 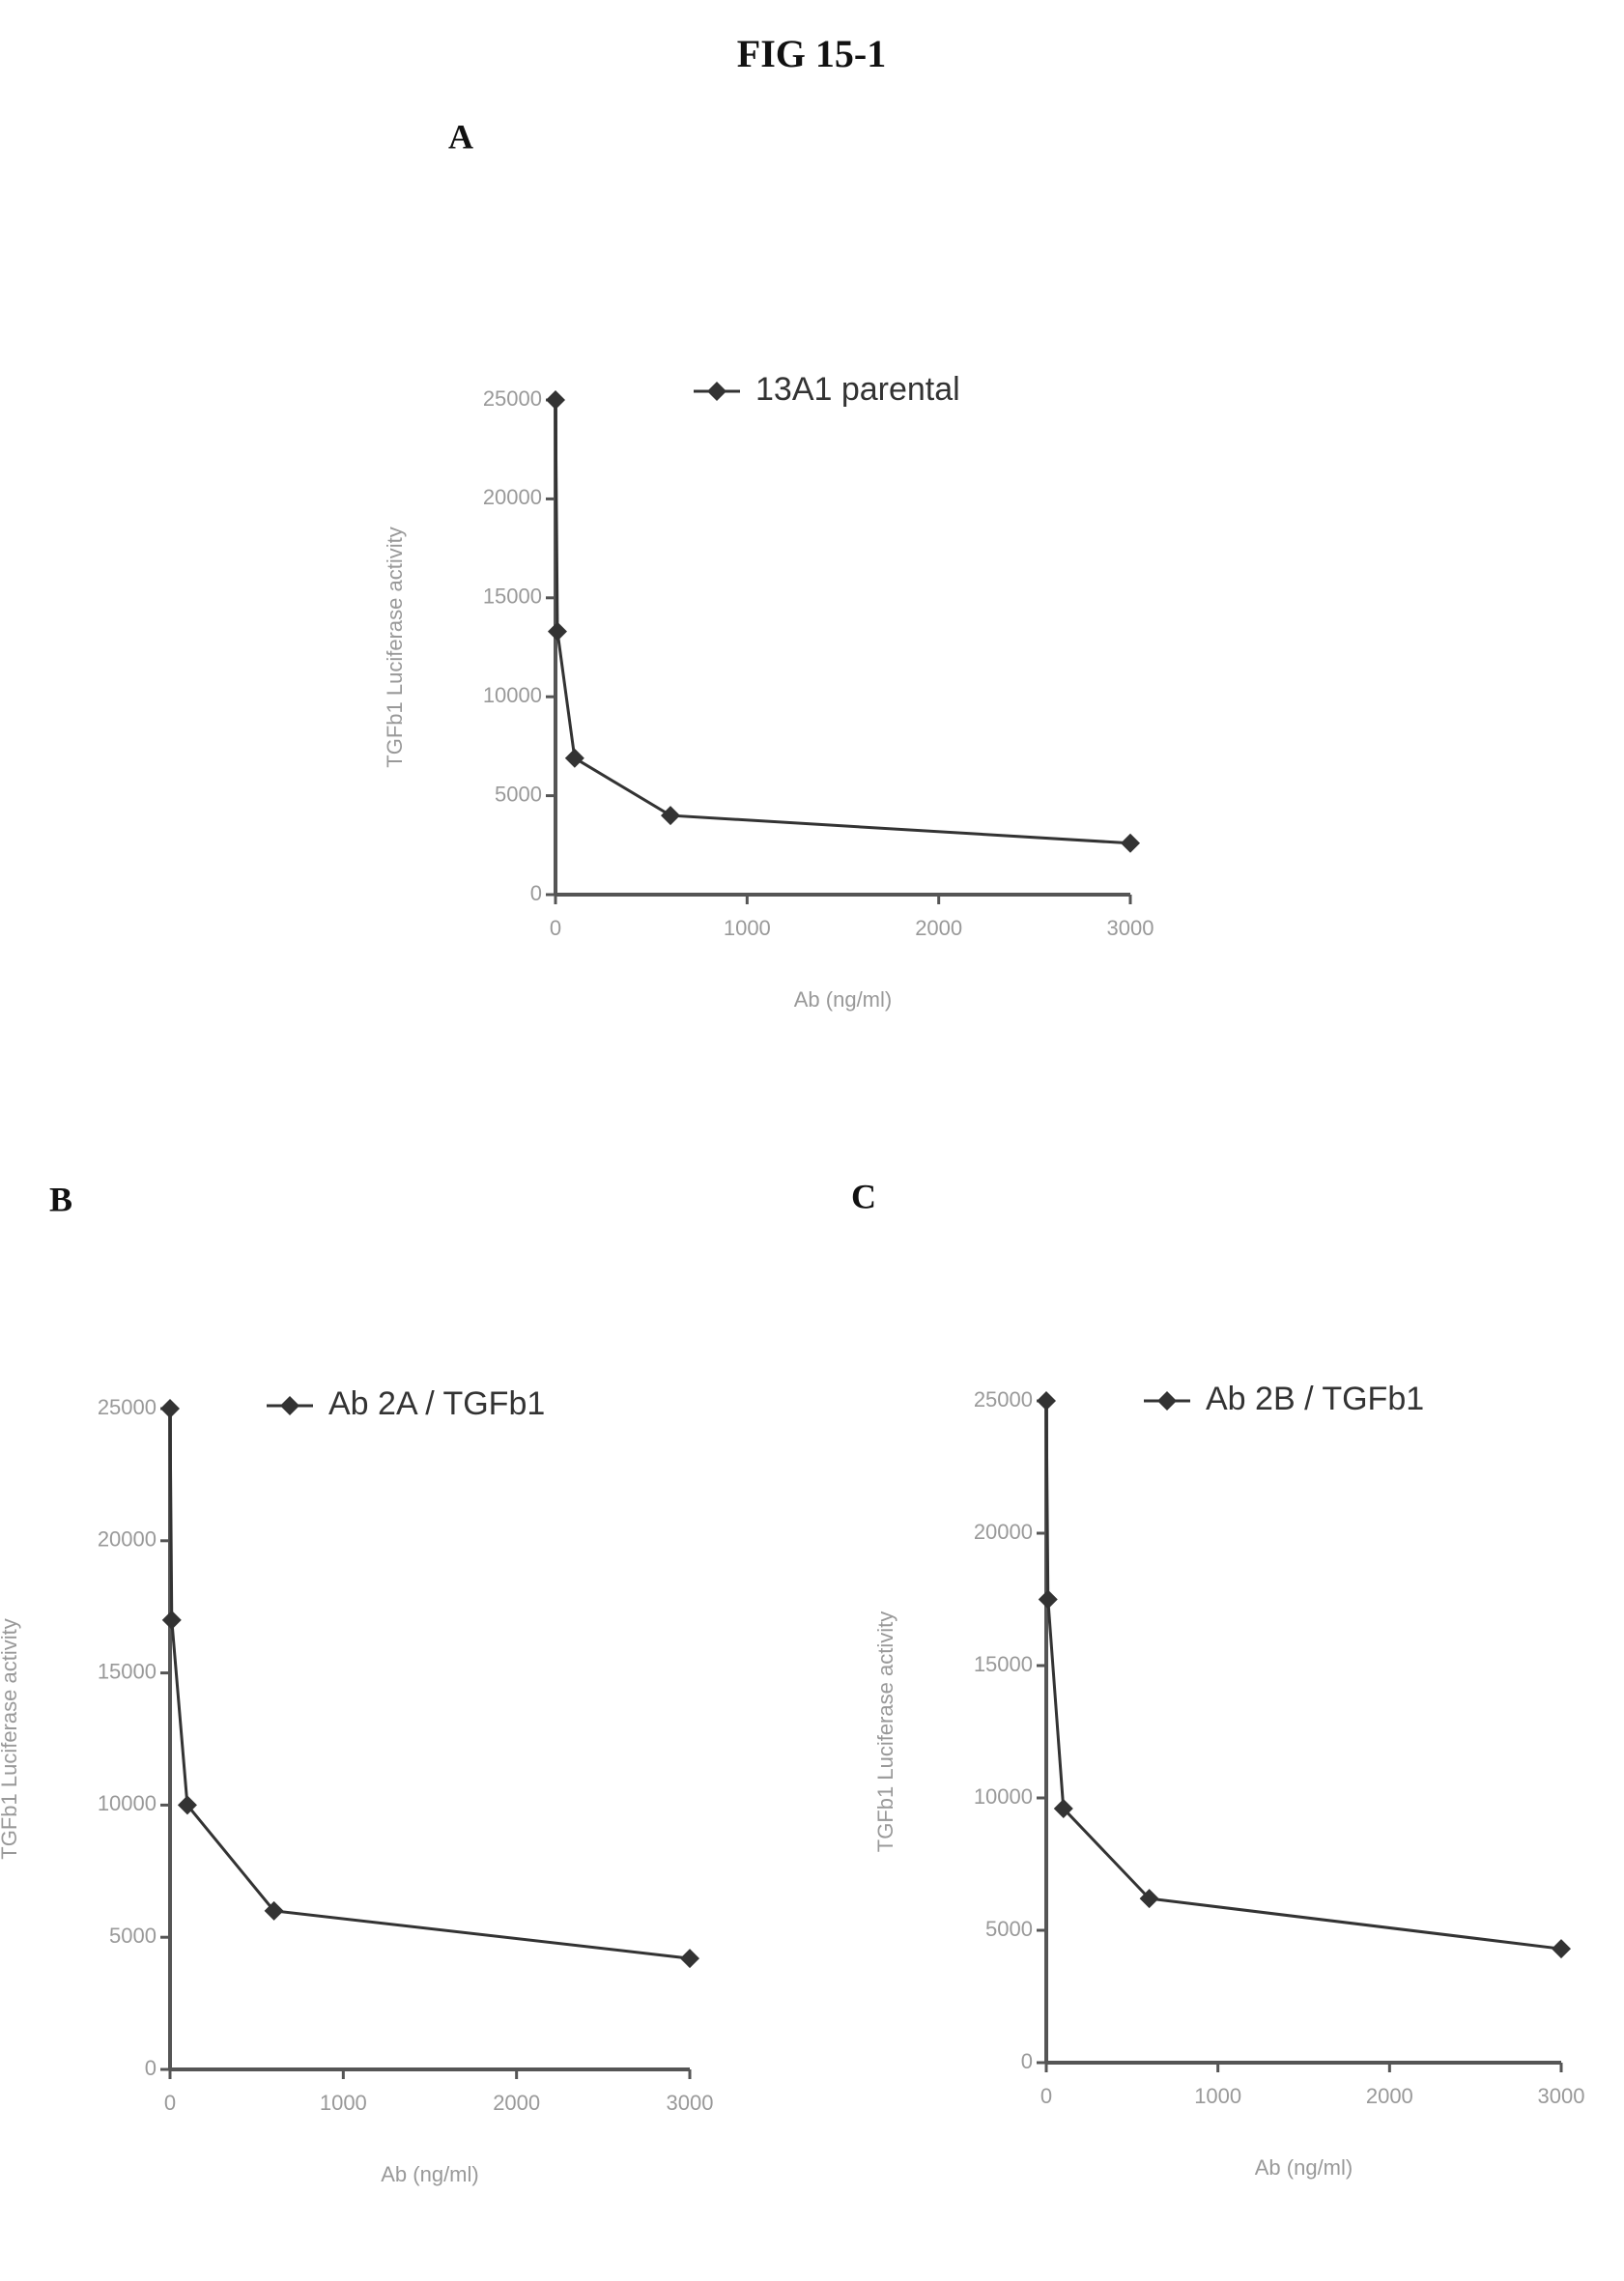 I want to click on legend-label: Ab 2B / TGFb1, so click(x=1315, y=1399).